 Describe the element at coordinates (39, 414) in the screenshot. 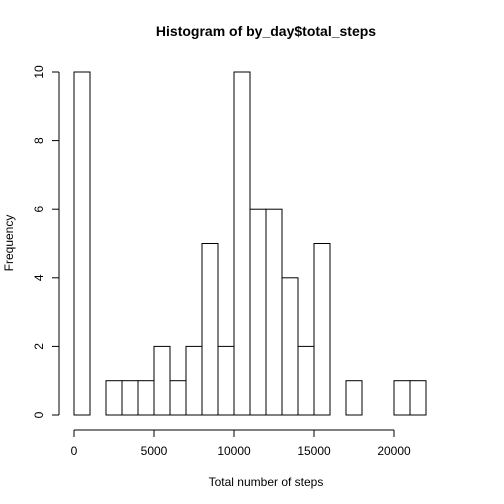

I see `y-tick-label: 0` at that location.